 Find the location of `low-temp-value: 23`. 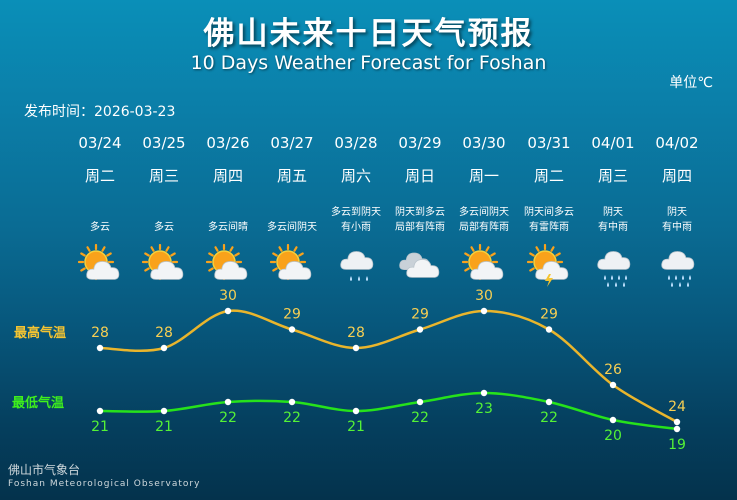

low-temp-value: 23 is located at coordinates (484, 409).